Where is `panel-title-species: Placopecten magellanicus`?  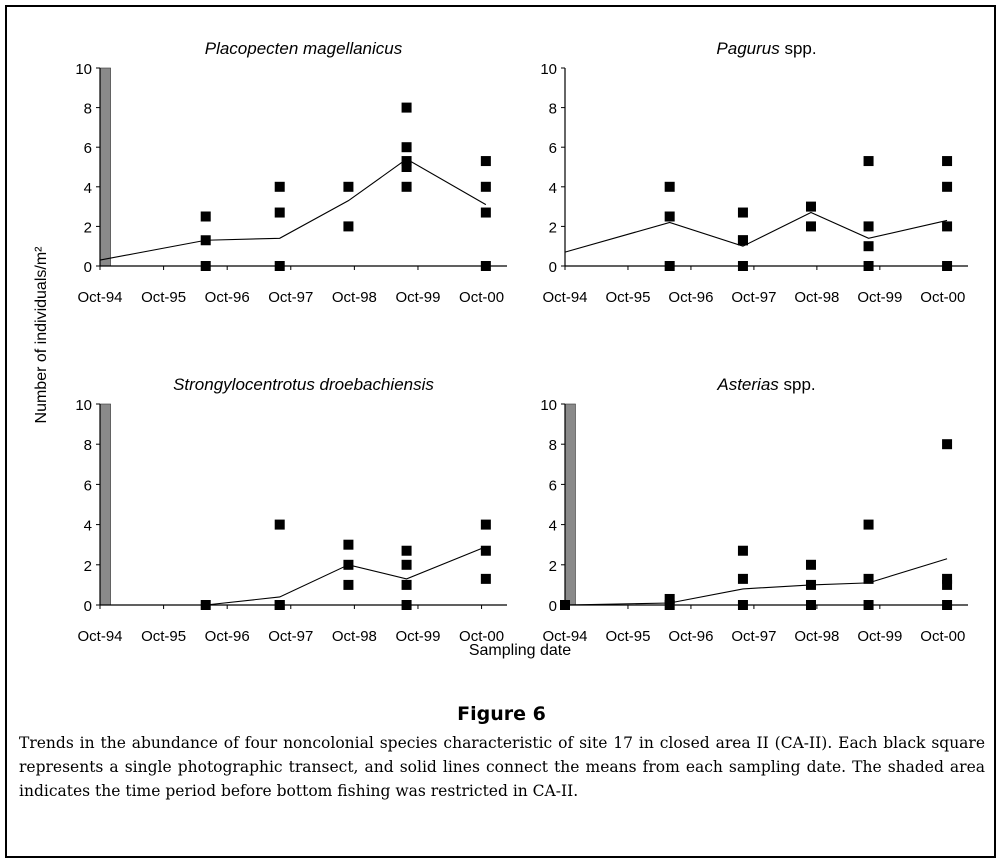 panel-title-species: Placopecten magellanicus is located at coordinates (304, 48).